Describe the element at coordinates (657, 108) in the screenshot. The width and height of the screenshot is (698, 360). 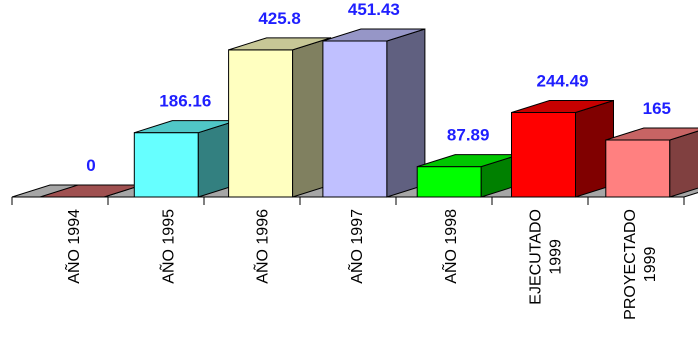
I see `data-label: 165` at that location.